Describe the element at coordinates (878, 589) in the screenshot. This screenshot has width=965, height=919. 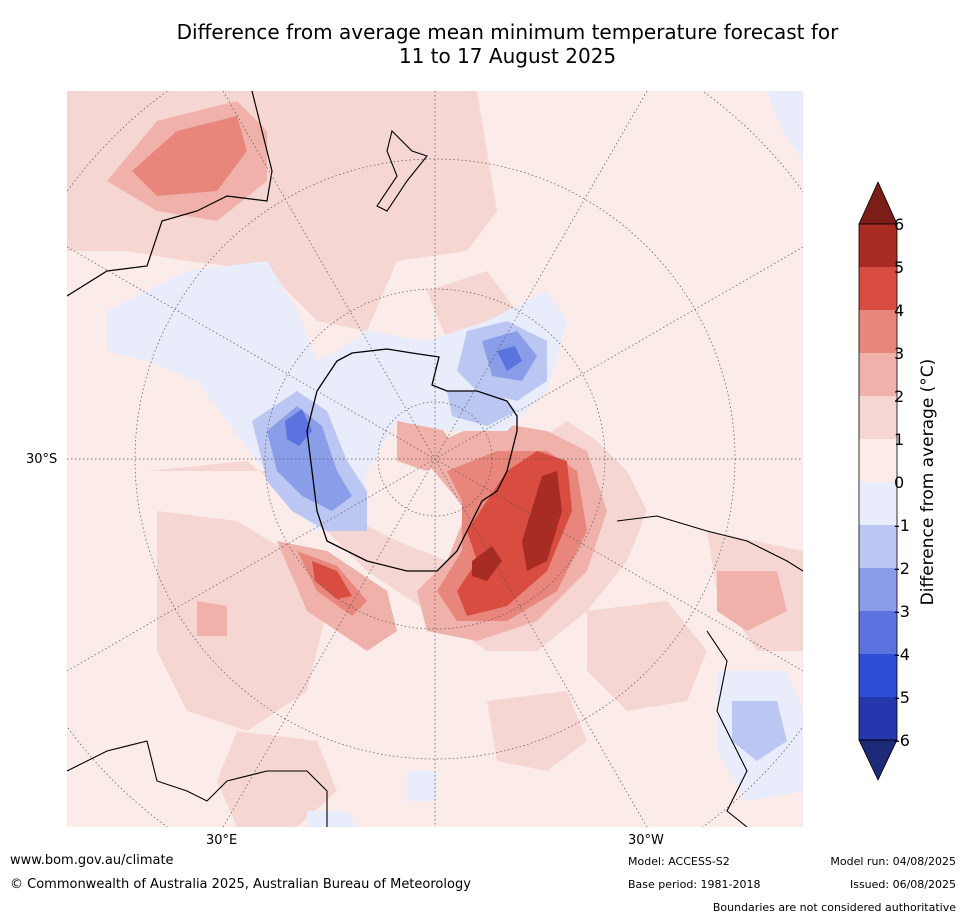
I see `colorbar-bin-minus3-to-minus2` at that location.